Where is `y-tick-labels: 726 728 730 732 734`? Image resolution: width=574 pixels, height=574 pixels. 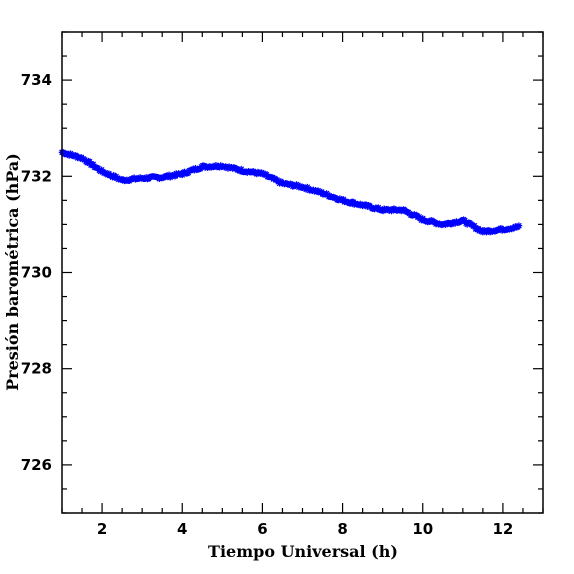
y-tick-labels: 726 728 730 732 734 is located at coordinates (36, 272).